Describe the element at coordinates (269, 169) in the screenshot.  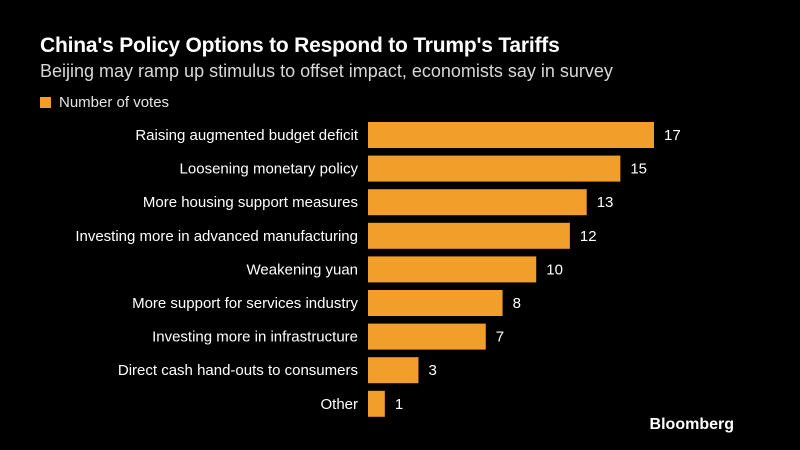
I see `category-label: Loosening monetary policy` at that location.